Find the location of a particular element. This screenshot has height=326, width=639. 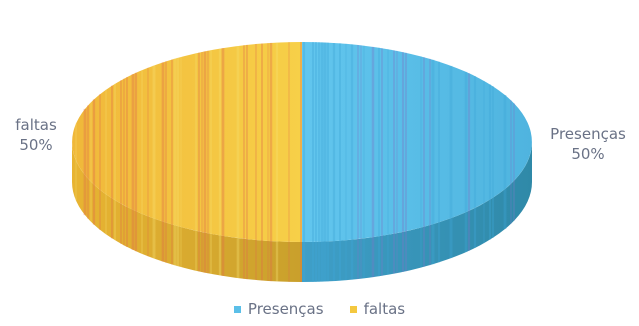

chart-legend: Presenças faltas is located at coordinates (319, 309).